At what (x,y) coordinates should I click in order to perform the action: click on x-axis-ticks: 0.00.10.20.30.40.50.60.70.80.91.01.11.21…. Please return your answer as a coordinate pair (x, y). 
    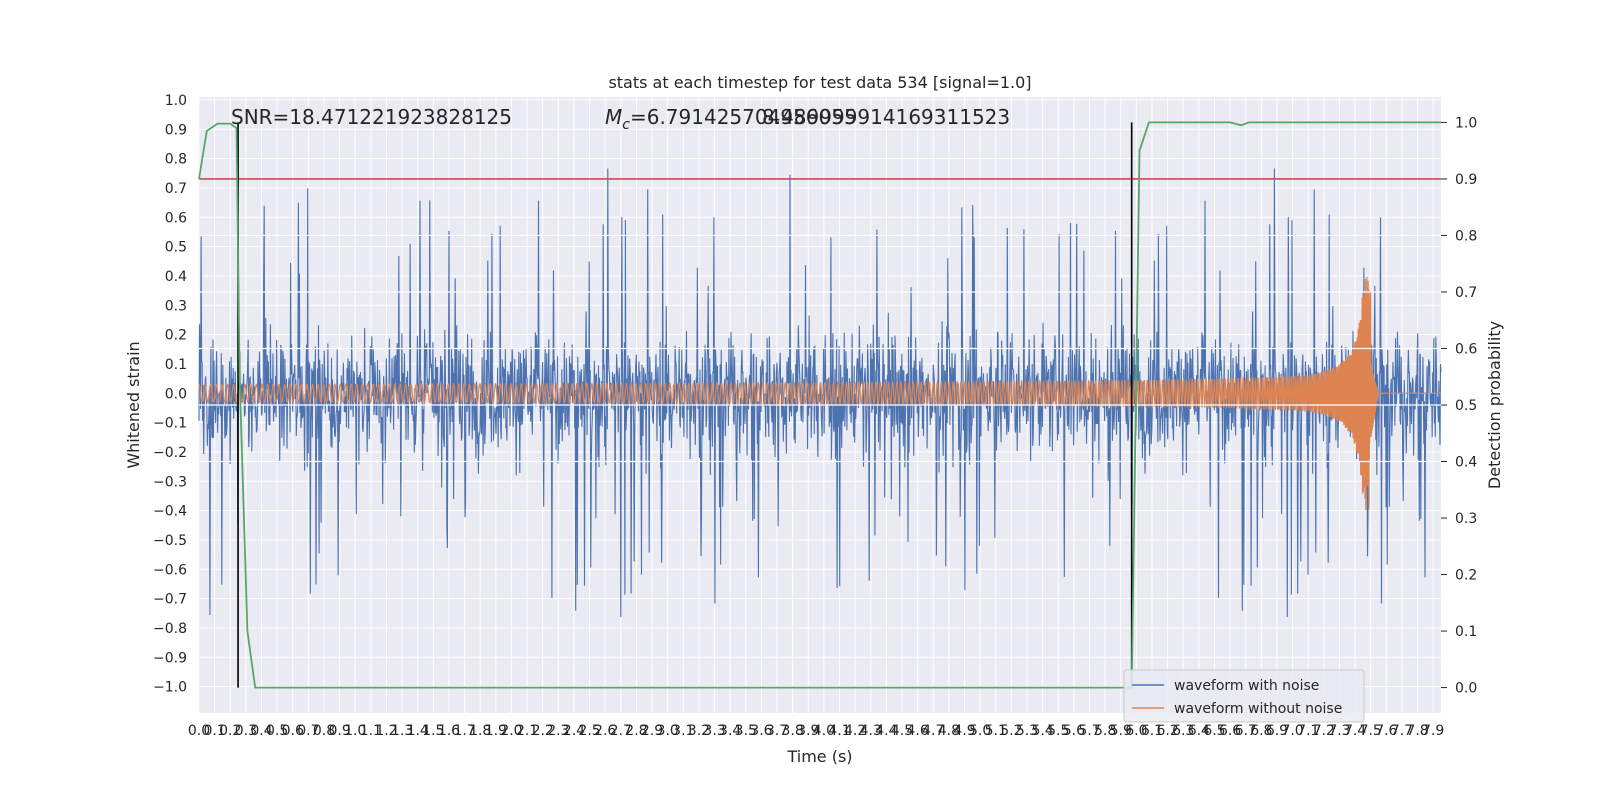
    Looking at the image, I should click on (816, 731).